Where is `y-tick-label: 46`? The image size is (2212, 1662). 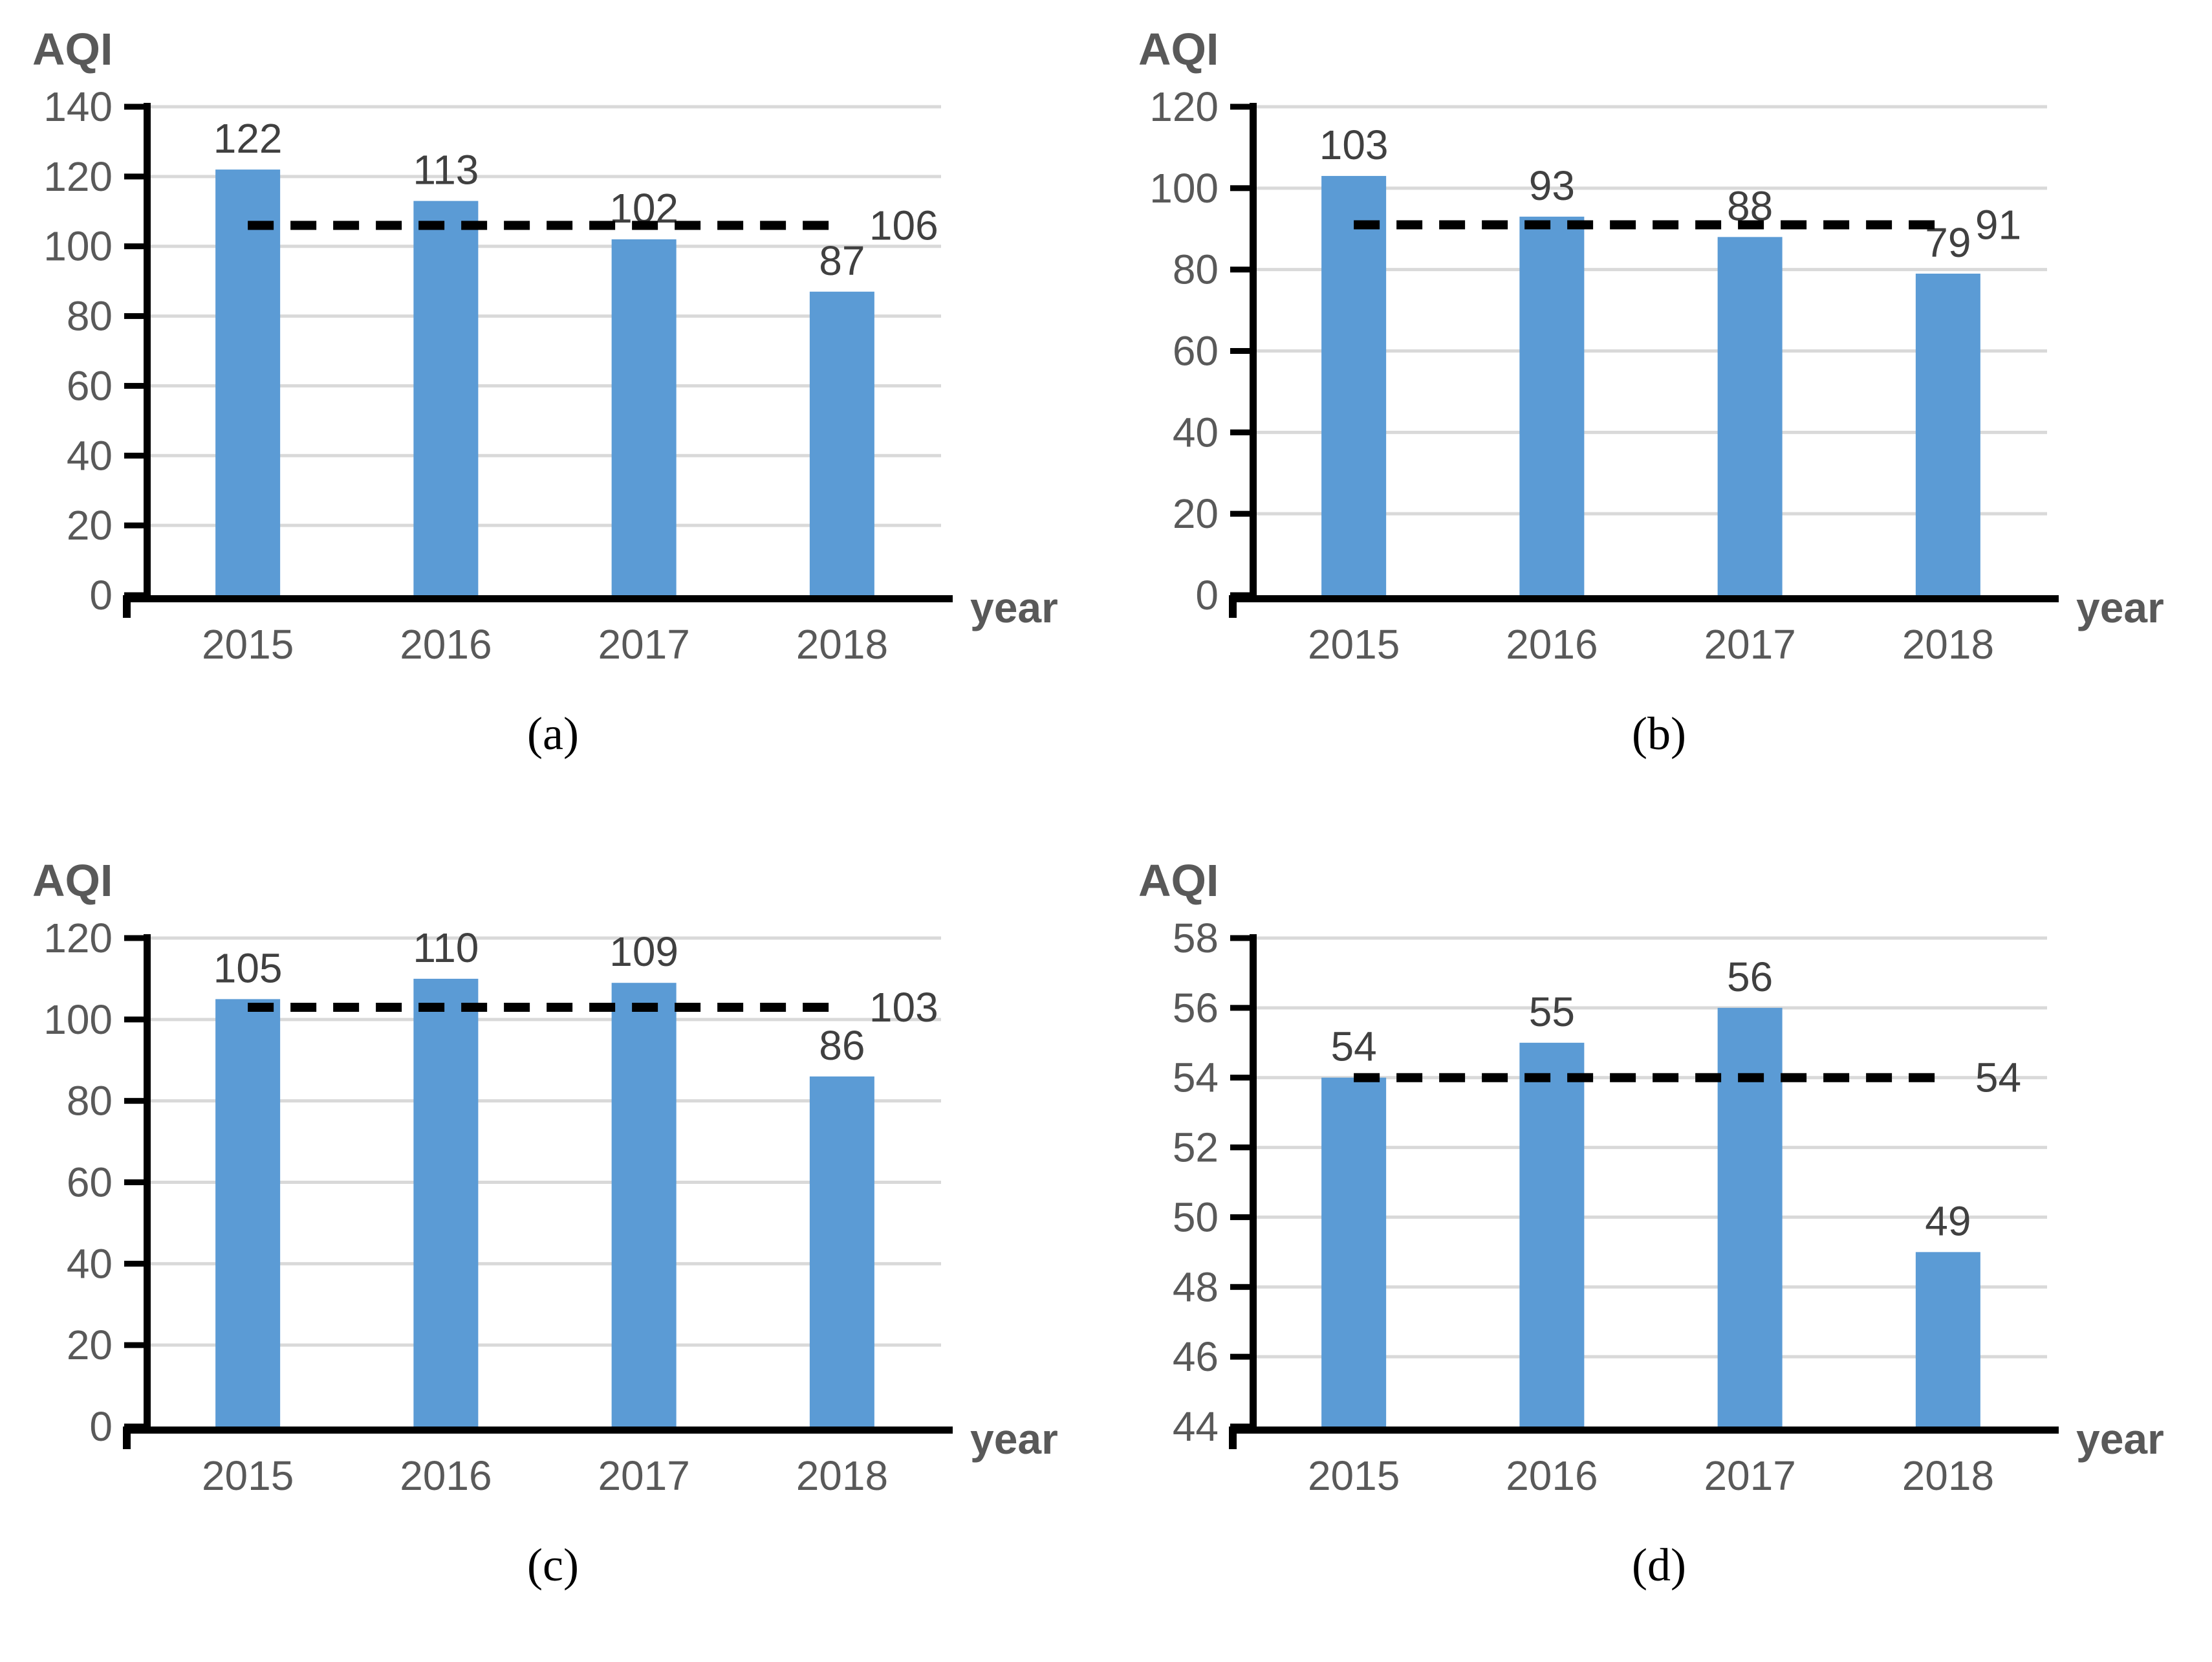 y-tick-label: 46 is located at coordinates (1196, 1356).